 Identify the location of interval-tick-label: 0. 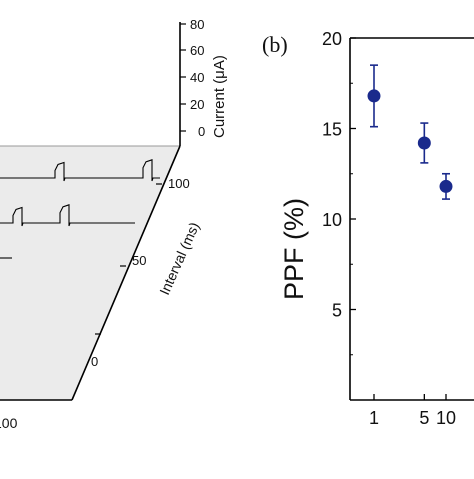
(94, 361).